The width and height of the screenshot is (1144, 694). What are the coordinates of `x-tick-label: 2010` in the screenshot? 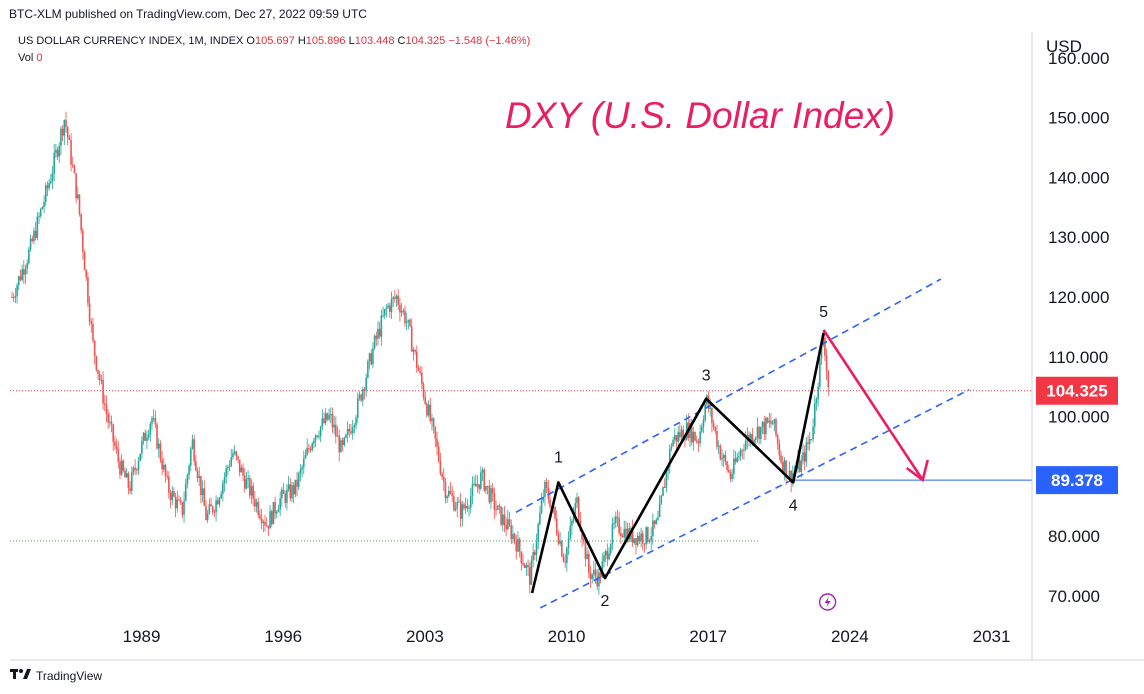 It's located at (567, 636).